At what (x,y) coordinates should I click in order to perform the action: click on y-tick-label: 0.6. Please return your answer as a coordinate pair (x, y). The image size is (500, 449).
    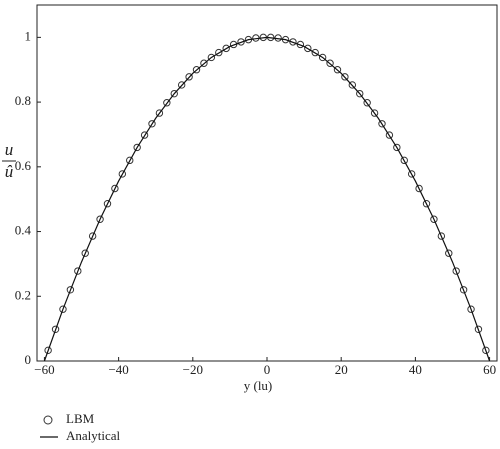
    Looking at the image, I should click on (23, 165).